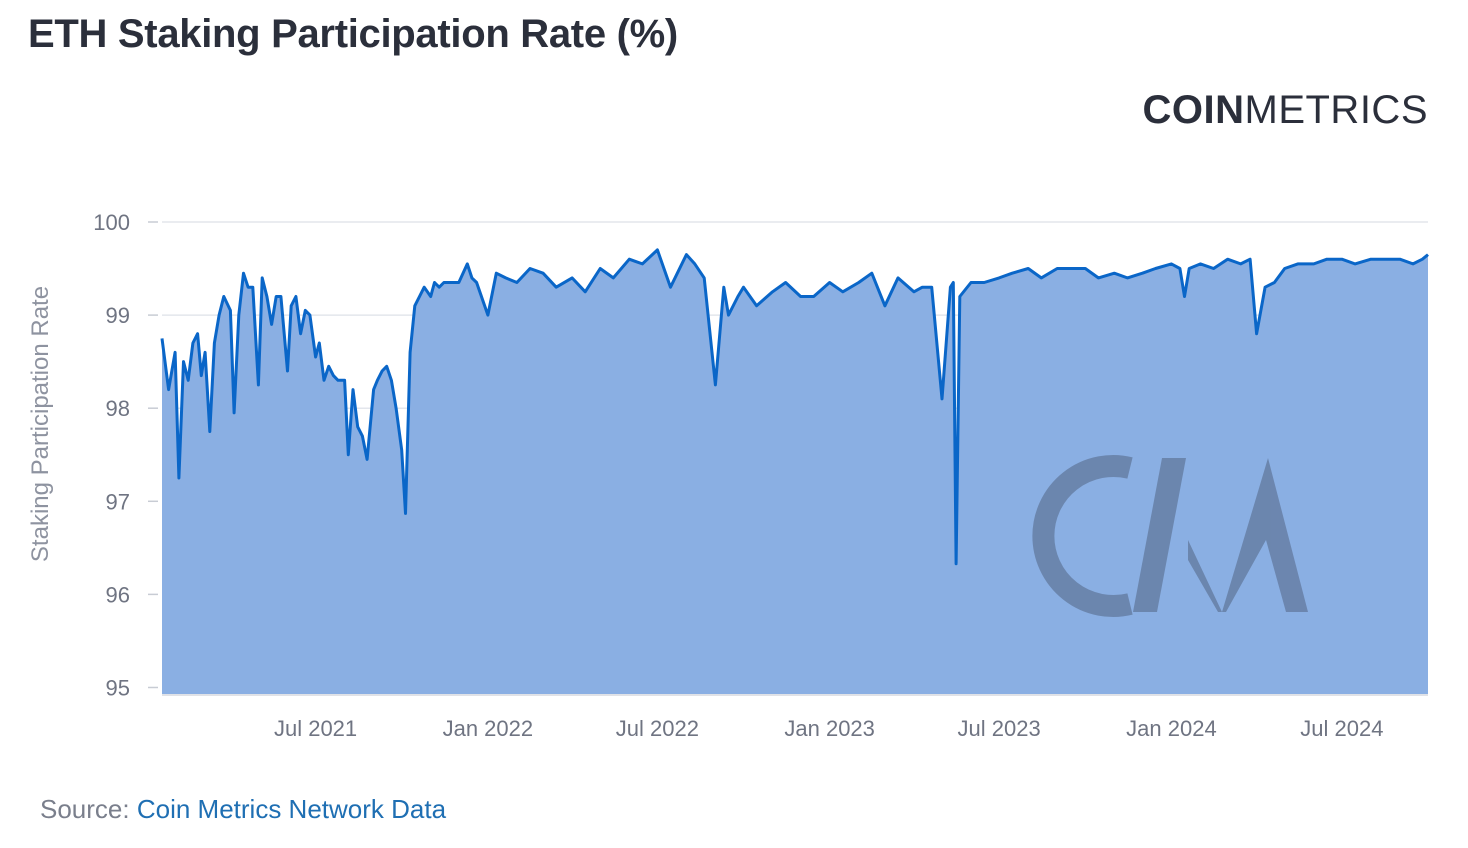  What do you see at coordinates (657, 728) in the screenshot?
I see `x-tick-label: Jul 2022` at bounding box center [657, 728].